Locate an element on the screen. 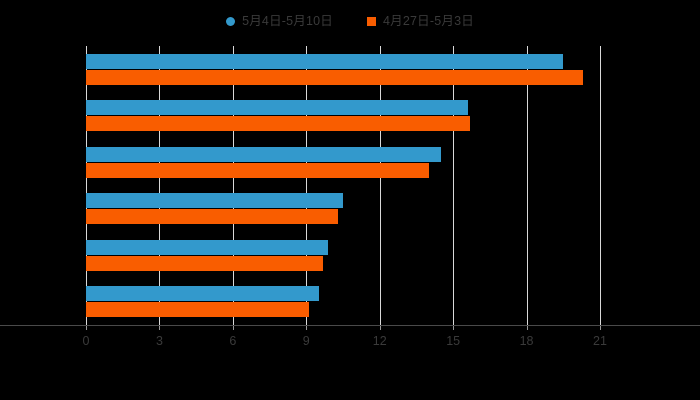 The height and width of the screenshot is (400, 700). legend-label-0: 5月4日-5月10日 is located at coordinates (287, 20).